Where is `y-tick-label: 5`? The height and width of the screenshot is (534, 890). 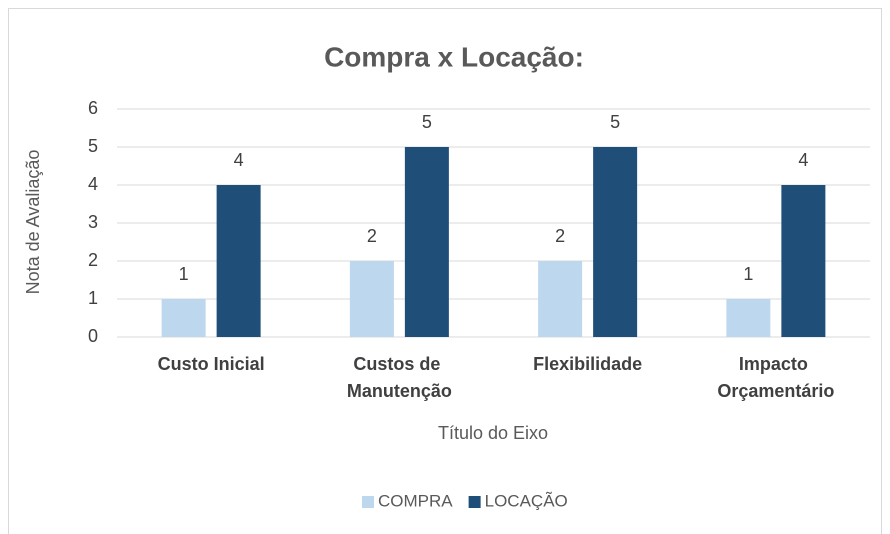
y-tick-label: 5 is located at coordinates (93, 146).